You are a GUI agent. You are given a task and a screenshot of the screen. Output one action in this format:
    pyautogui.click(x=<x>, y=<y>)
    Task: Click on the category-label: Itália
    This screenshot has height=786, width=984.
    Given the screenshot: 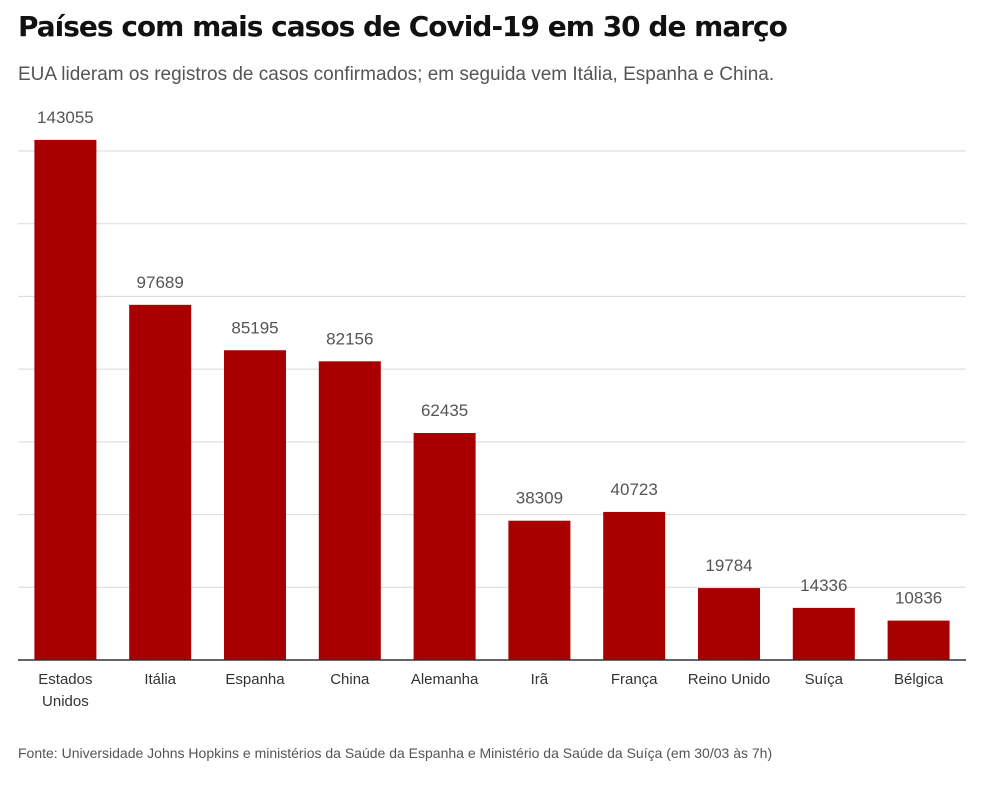 What is the action you would take?
    pyautogui.click(x=160, y=679)
    